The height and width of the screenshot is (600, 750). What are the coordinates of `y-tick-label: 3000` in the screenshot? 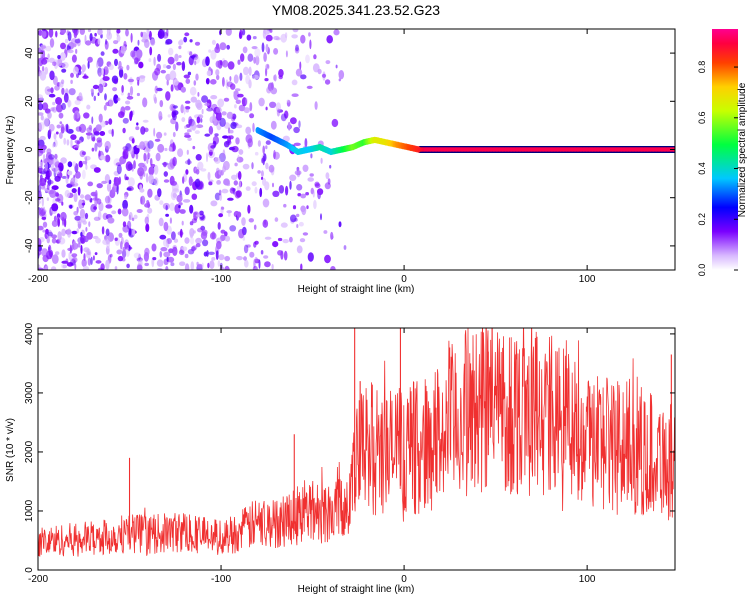 It's located at (29, 392).